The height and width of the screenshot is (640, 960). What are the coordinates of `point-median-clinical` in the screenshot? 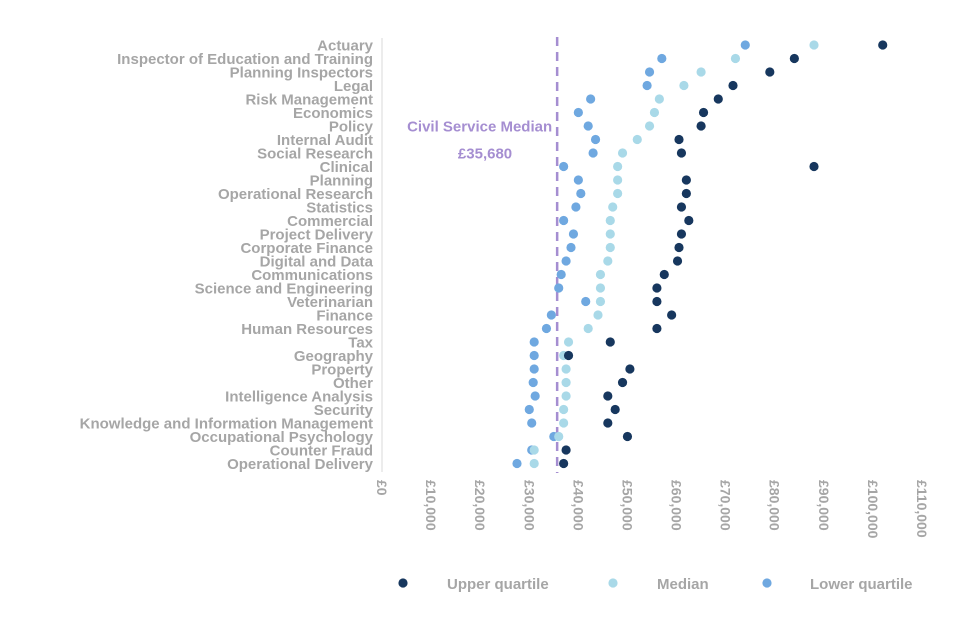 It's located at (618, 166).